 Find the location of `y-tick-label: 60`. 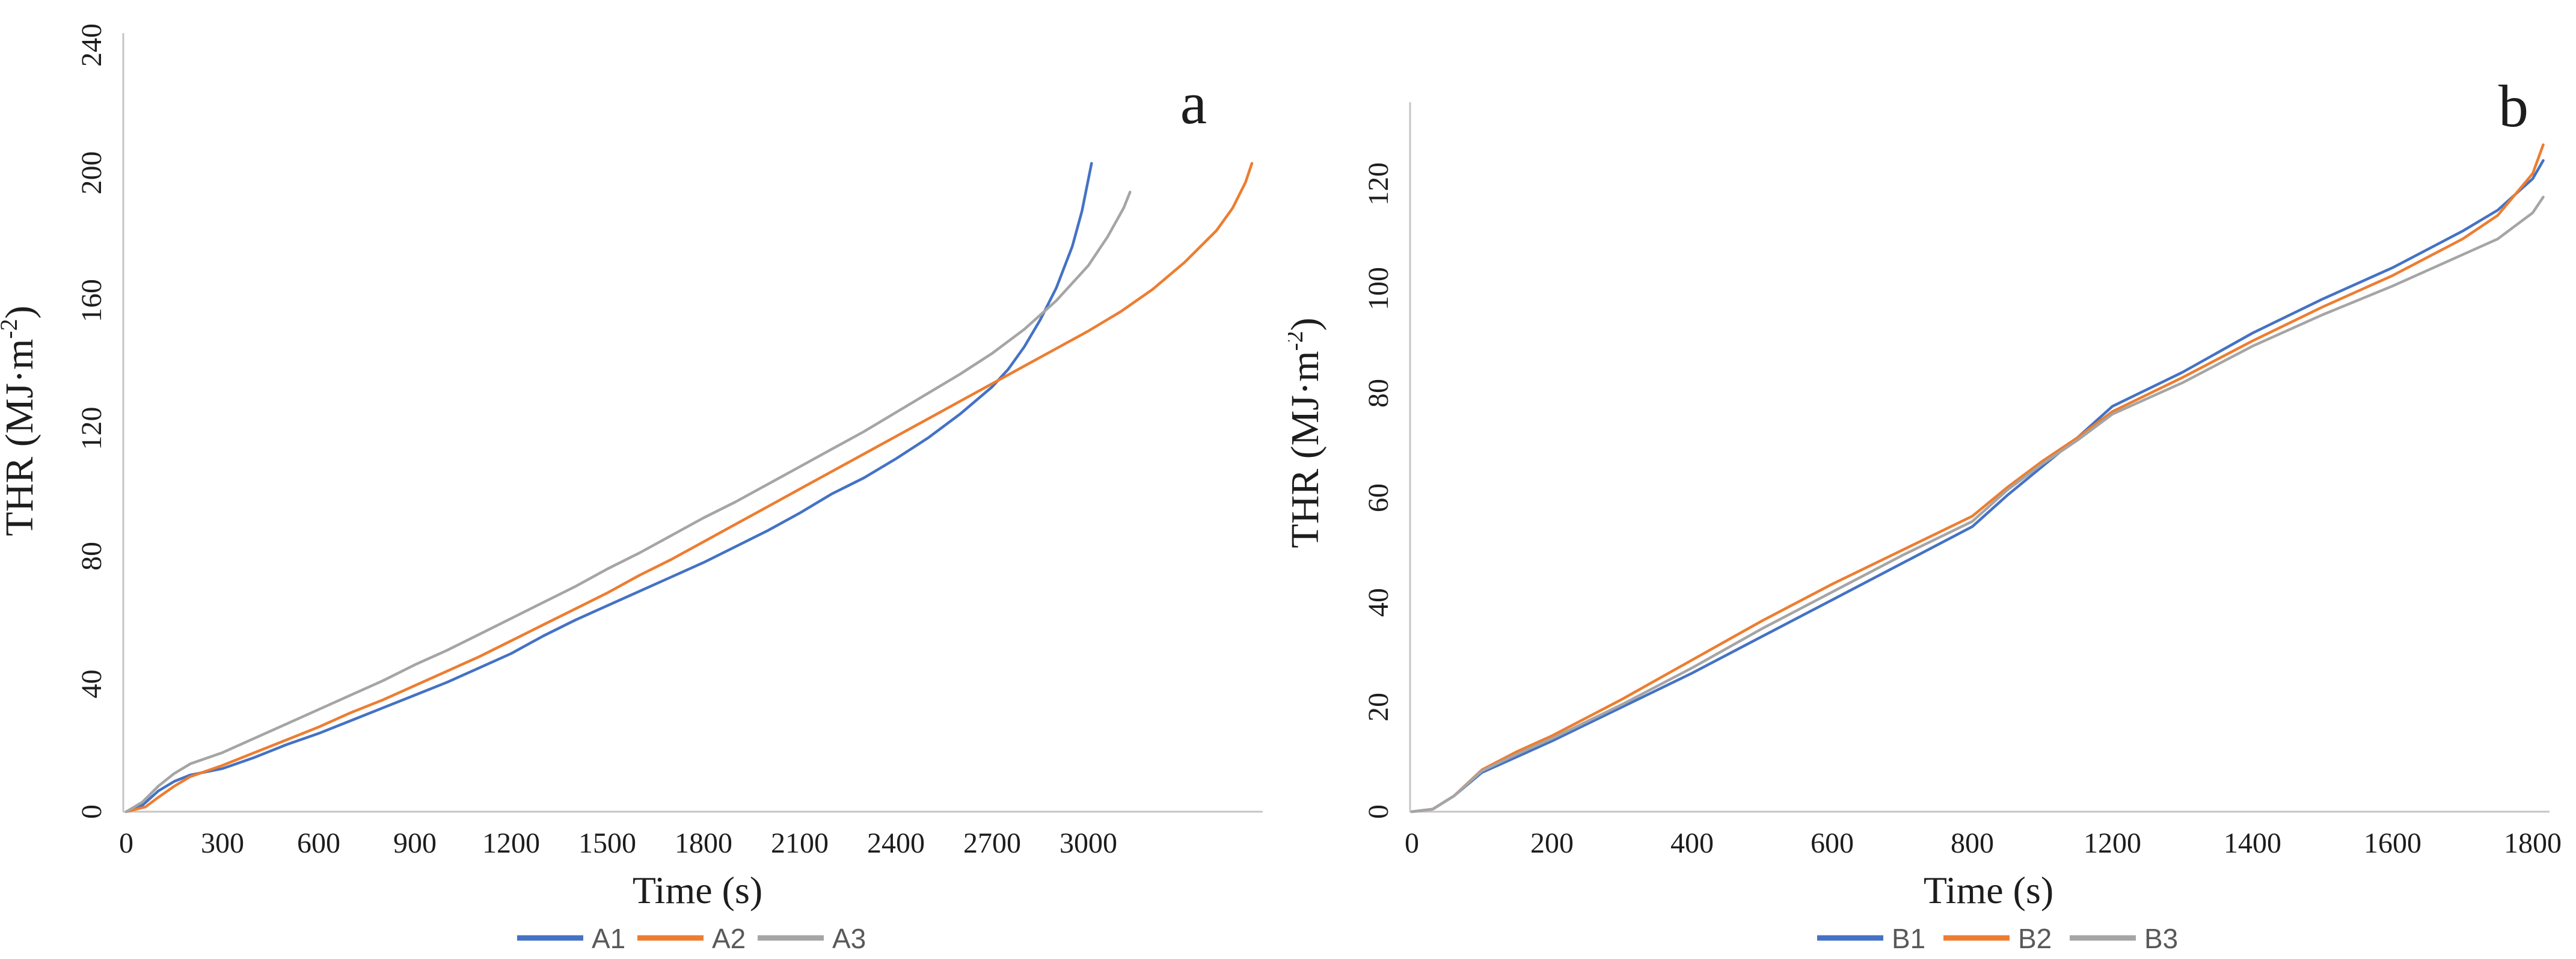

y-tick-label: 60 is located at coordinates (1378, 498).